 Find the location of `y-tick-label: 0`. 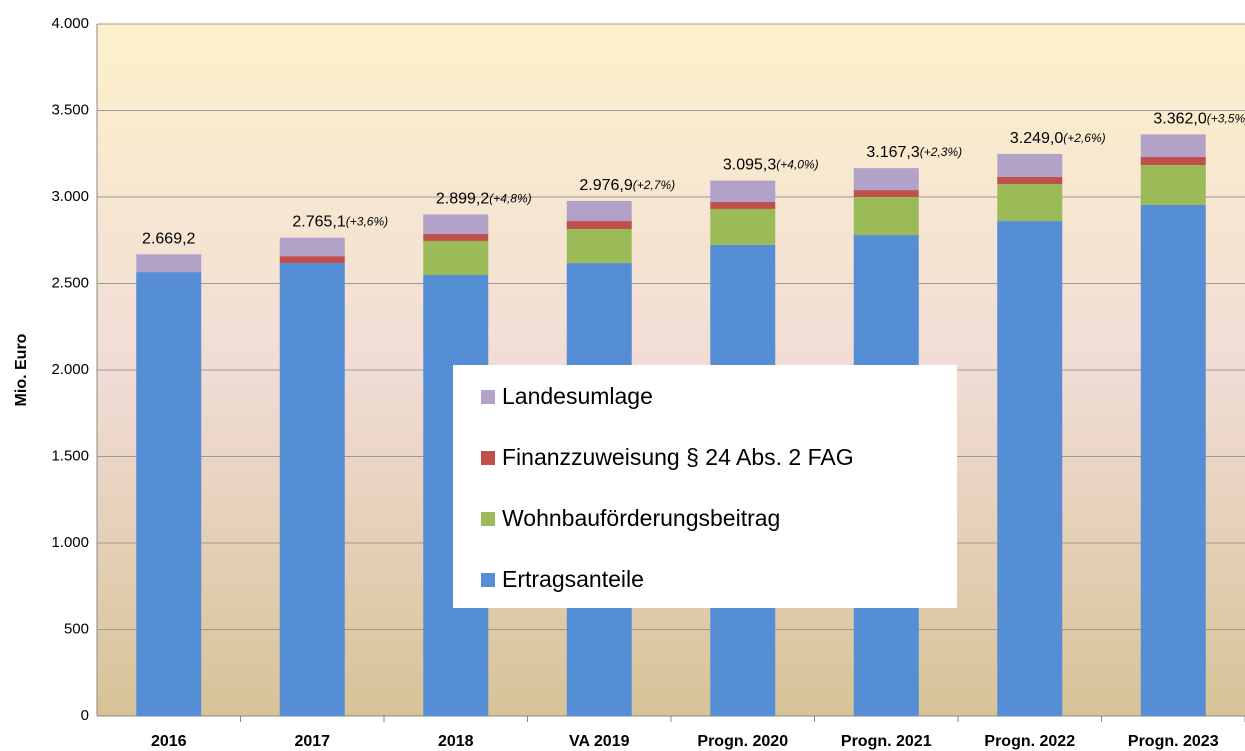

y-tick-label: 0 is located at coordinates (85, 715).